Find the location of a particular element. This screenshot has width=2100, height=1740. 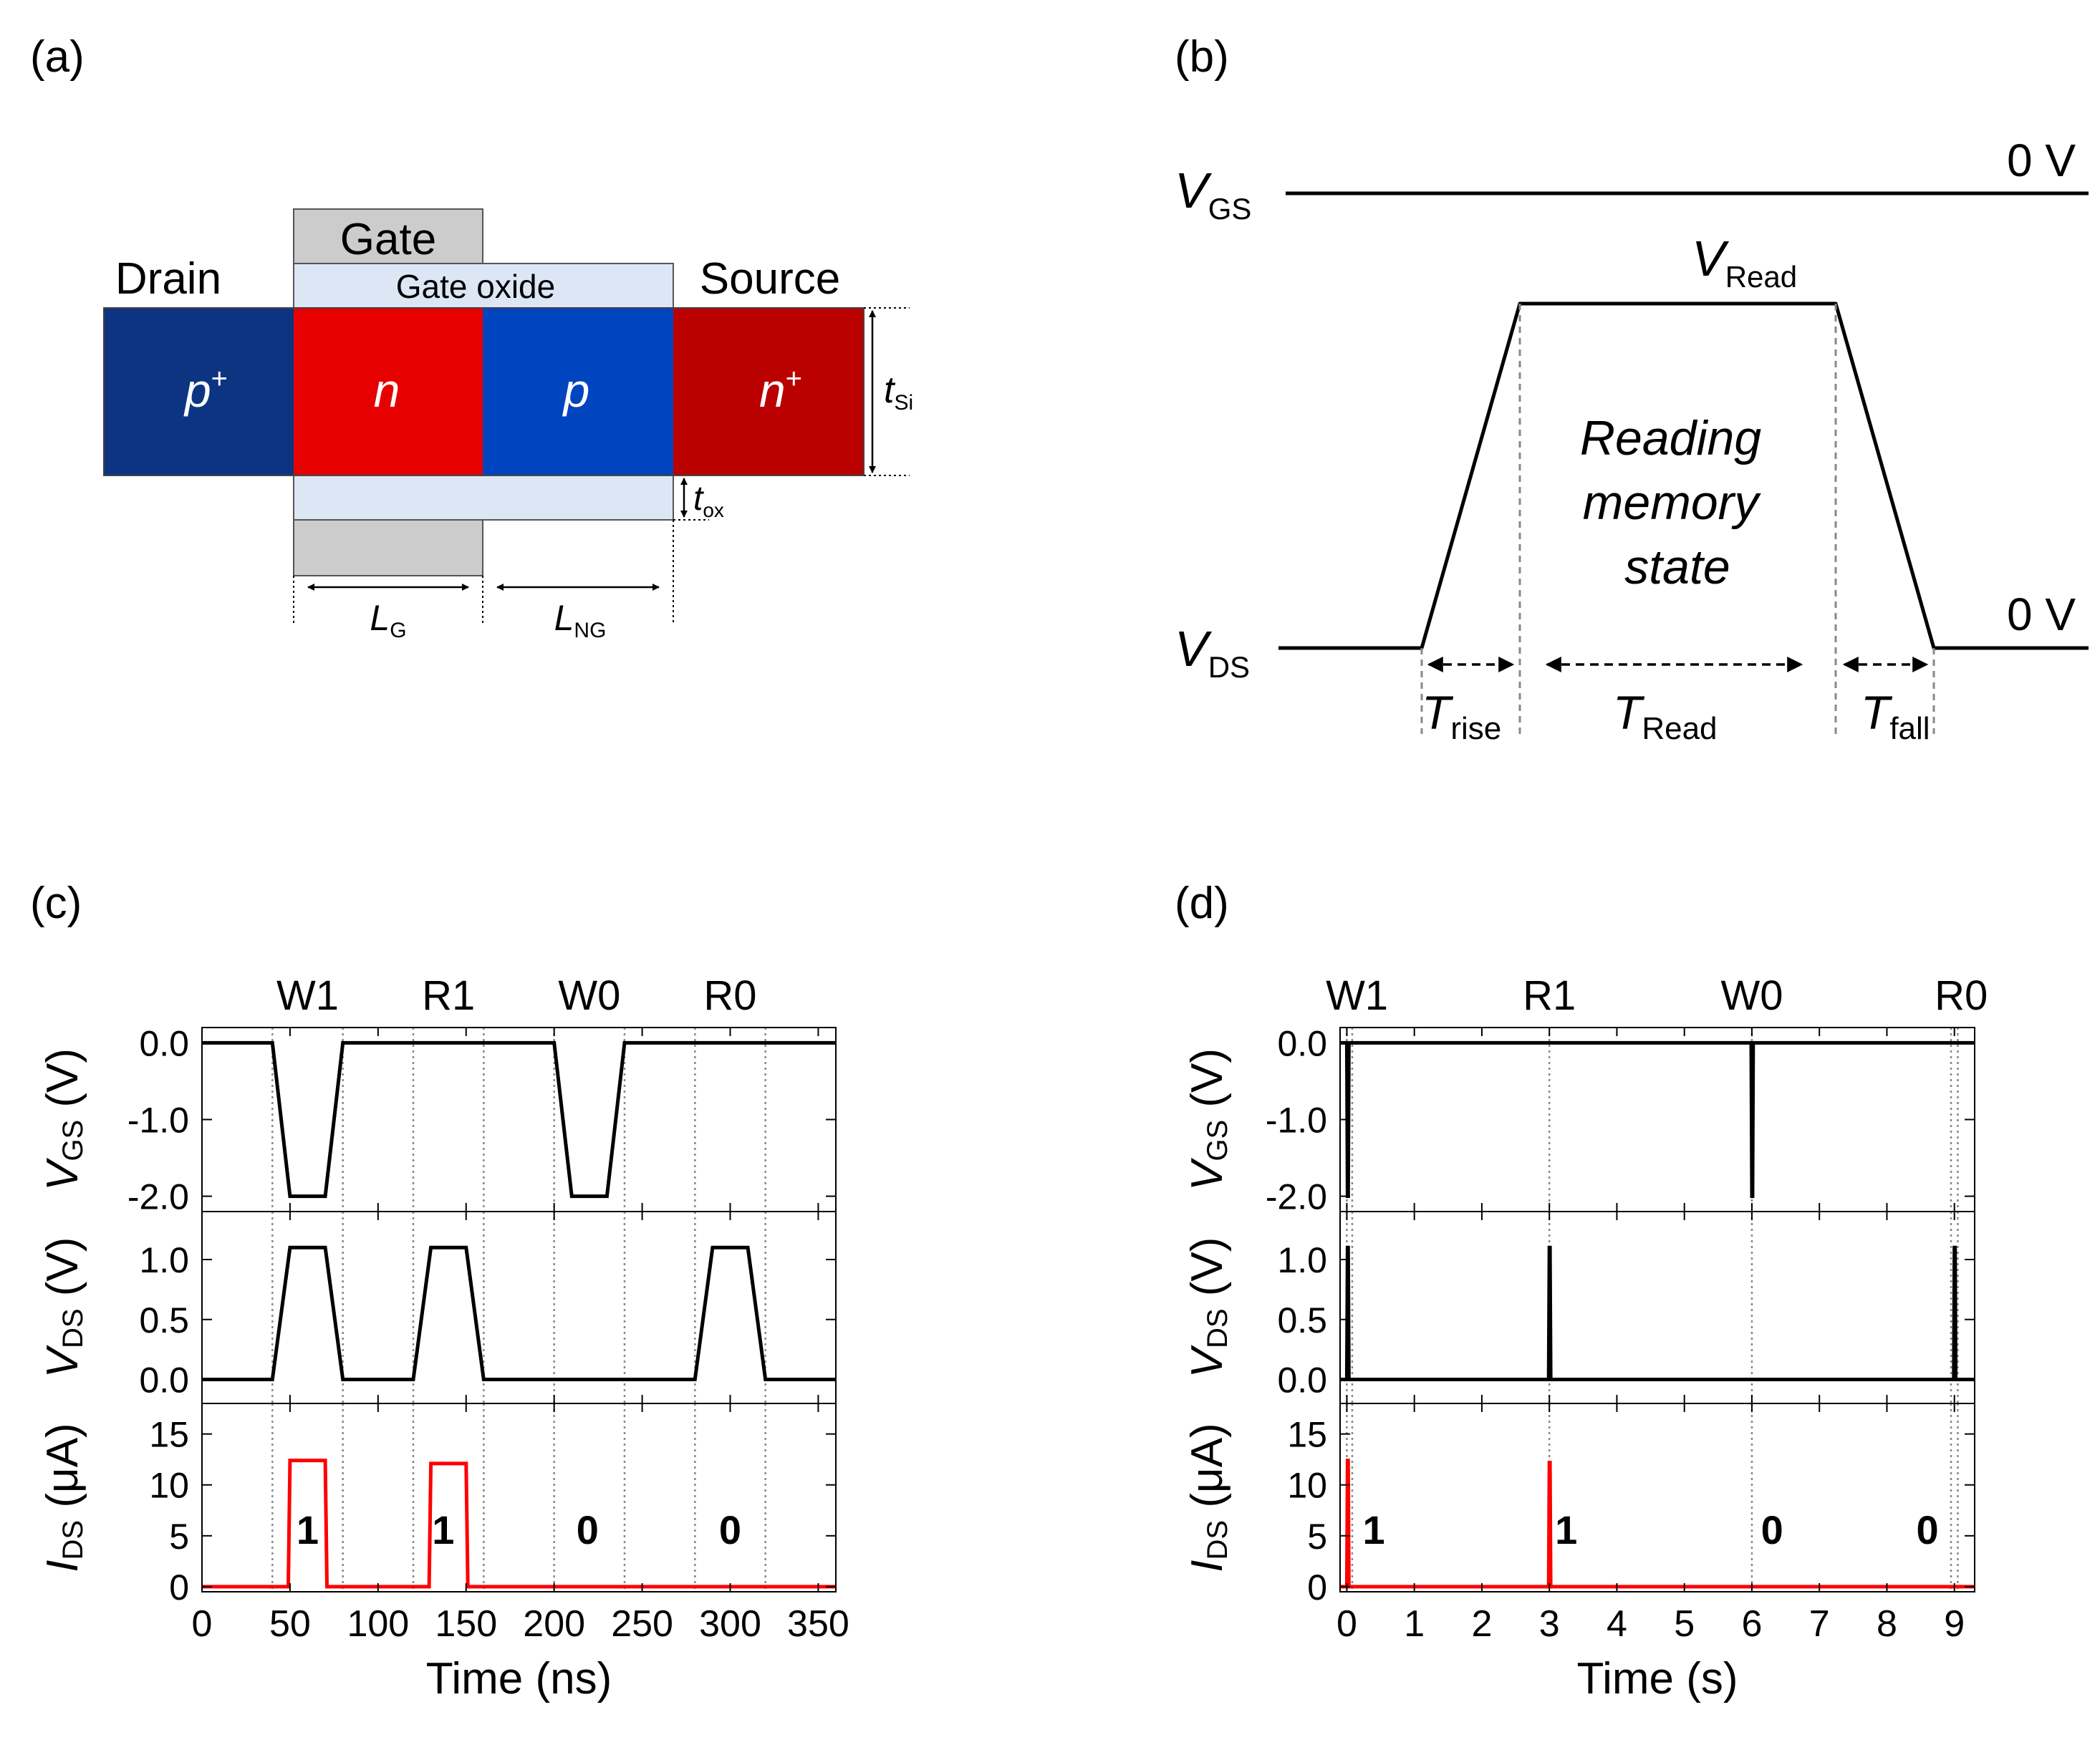

panel-a-label: (a) is located at coordinates (58, 57).